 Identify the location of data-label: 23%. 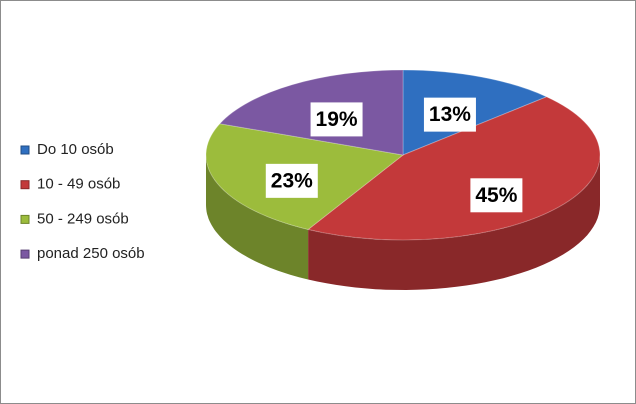
(292, 180).